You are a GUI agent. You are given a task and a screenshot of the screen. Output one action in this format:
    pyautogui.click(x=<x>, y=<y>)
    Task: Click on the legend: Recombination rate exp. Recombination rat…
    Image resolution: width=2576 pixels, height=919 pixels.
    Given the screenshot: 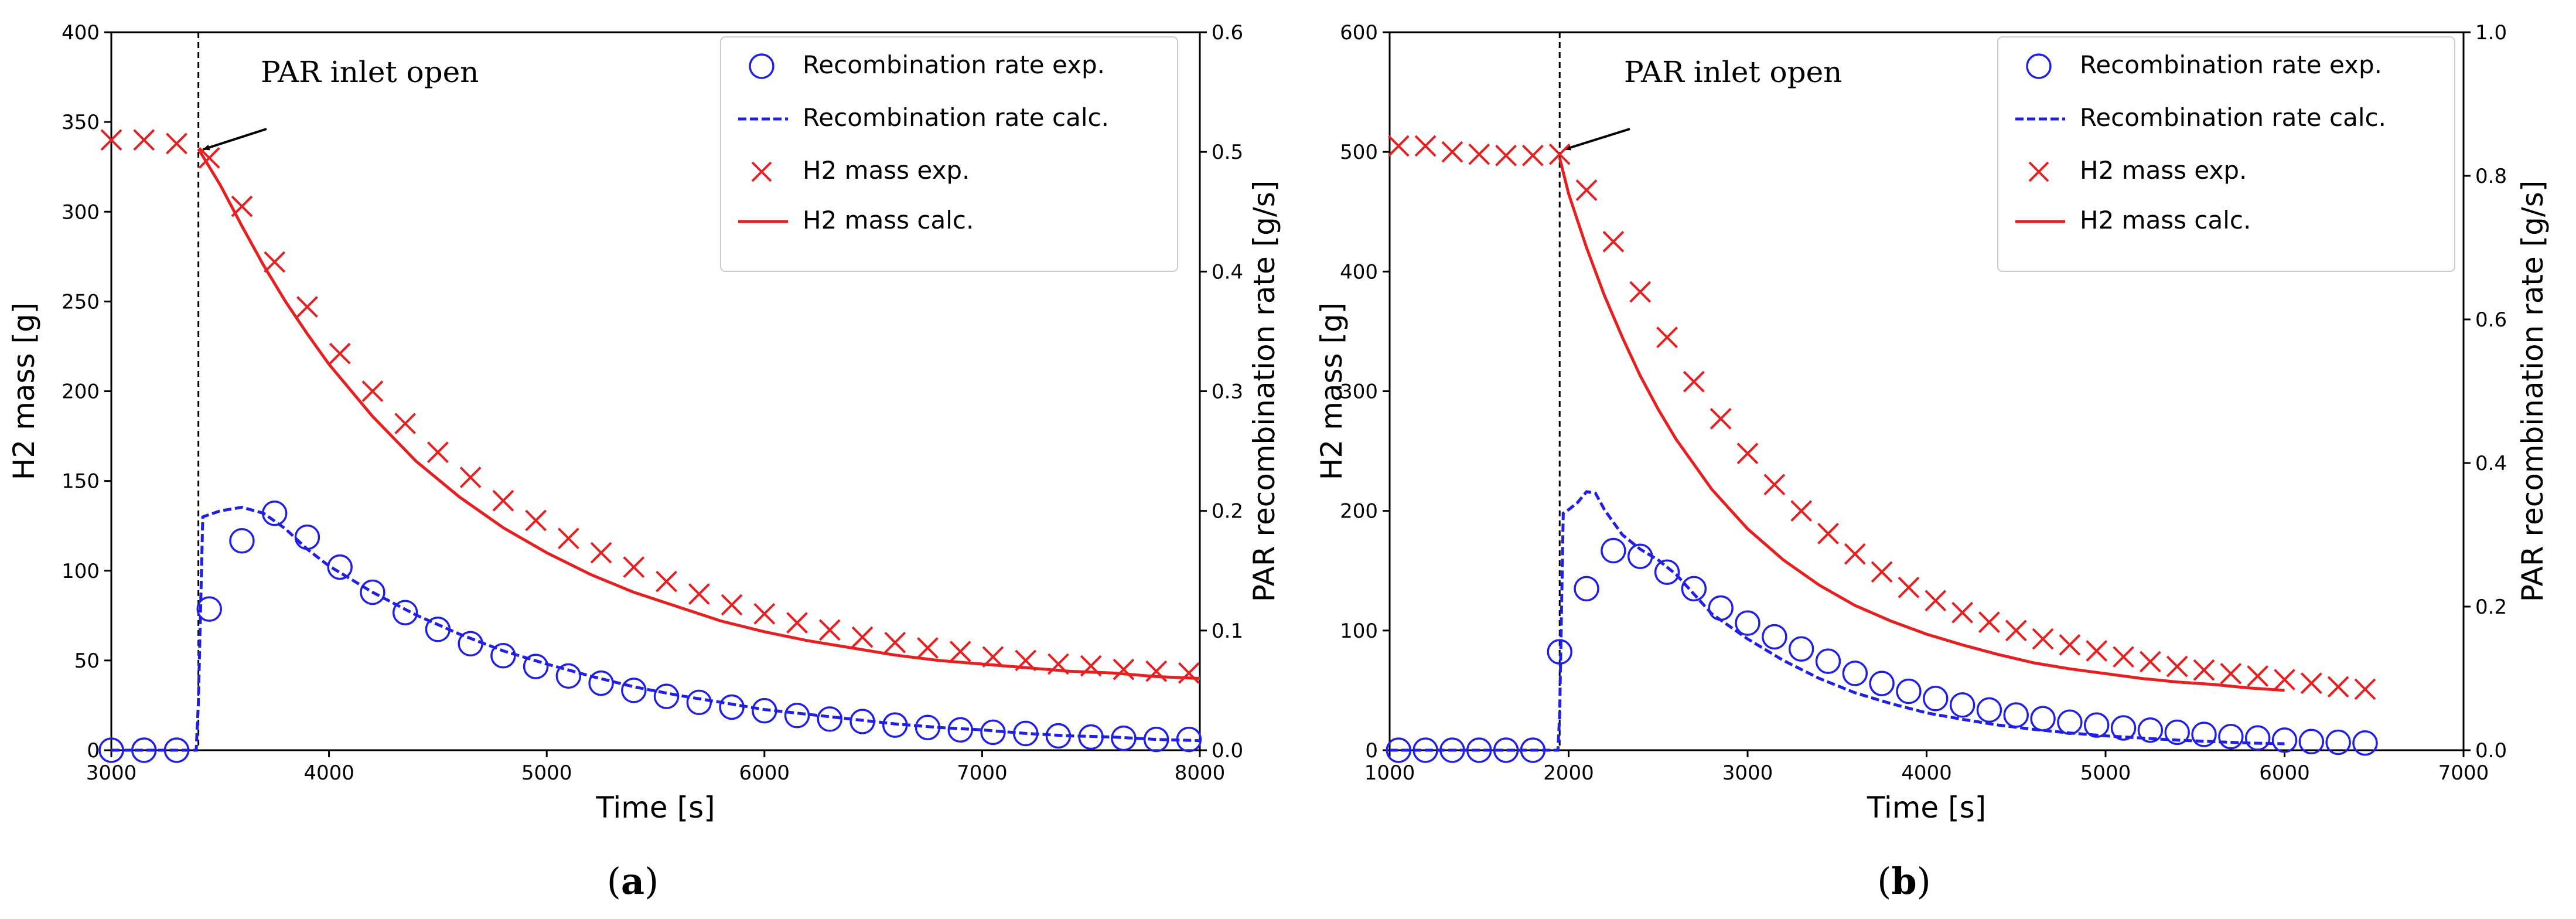 What is the action you would take?
    pyautogui.click(x=949, y=154)
    